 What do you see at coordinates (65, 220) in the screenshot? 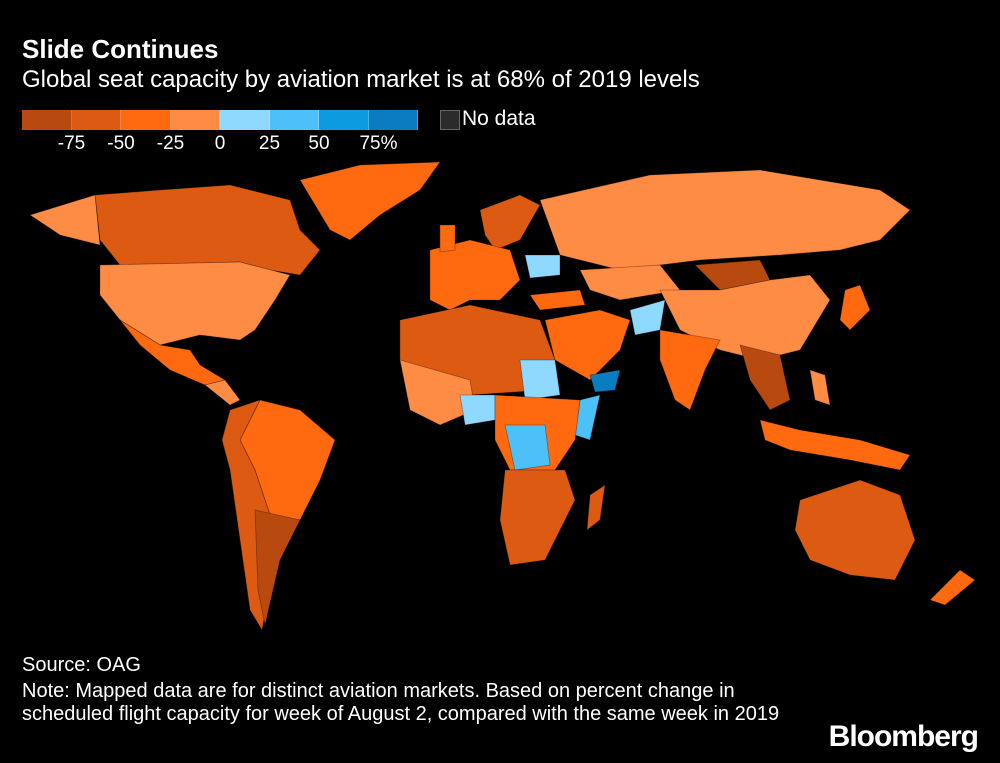
I see `region-alaska` at bounding box center [65, 220].